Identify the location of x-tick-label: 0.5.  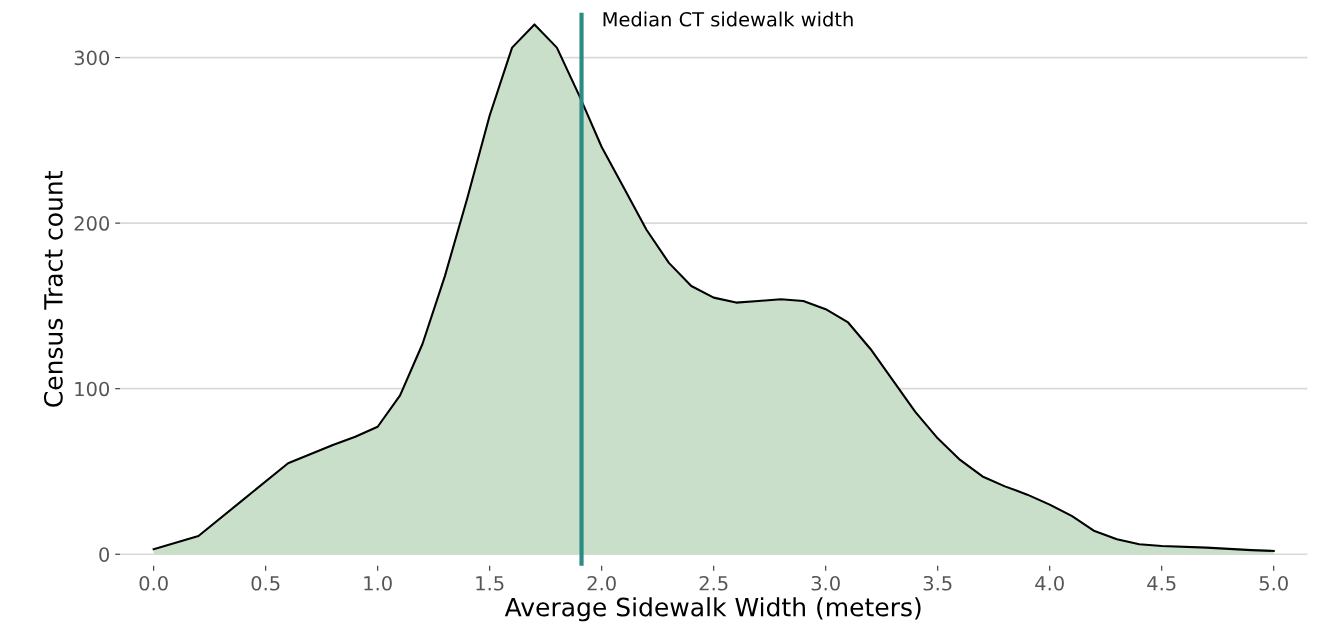
(265, 583).